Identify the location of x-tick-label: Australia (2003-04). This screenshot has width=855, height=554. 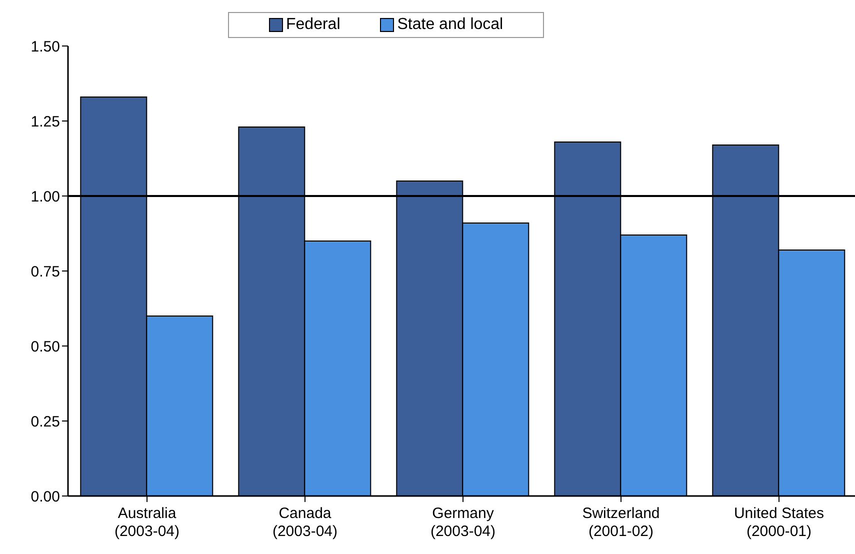
(147, 522).